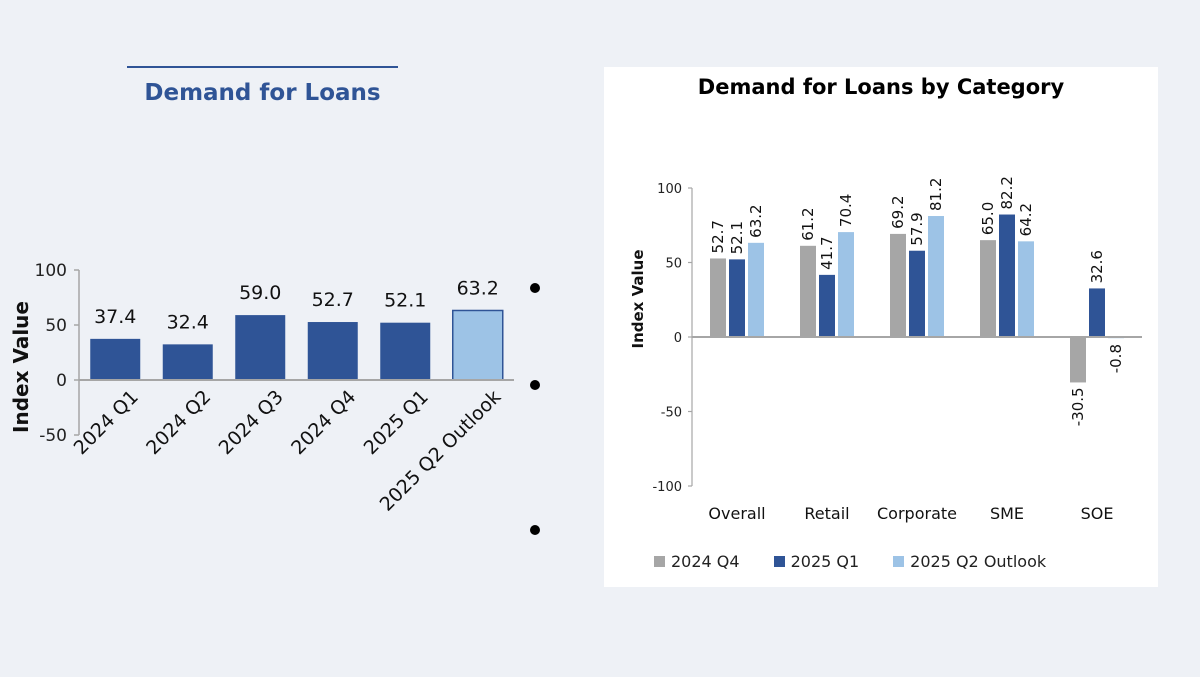 This screenshot has height=677, width=1200. I want to click on x-tick-label: 2025 Q2 Outlook, so click(441, 451).